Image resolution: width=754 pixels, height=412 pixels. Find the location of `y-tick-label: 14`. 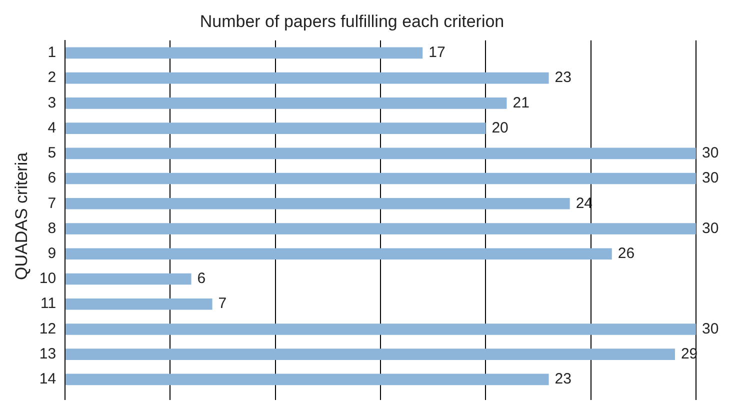

y-tick-label: 14 is located at coordinates (47, 379).